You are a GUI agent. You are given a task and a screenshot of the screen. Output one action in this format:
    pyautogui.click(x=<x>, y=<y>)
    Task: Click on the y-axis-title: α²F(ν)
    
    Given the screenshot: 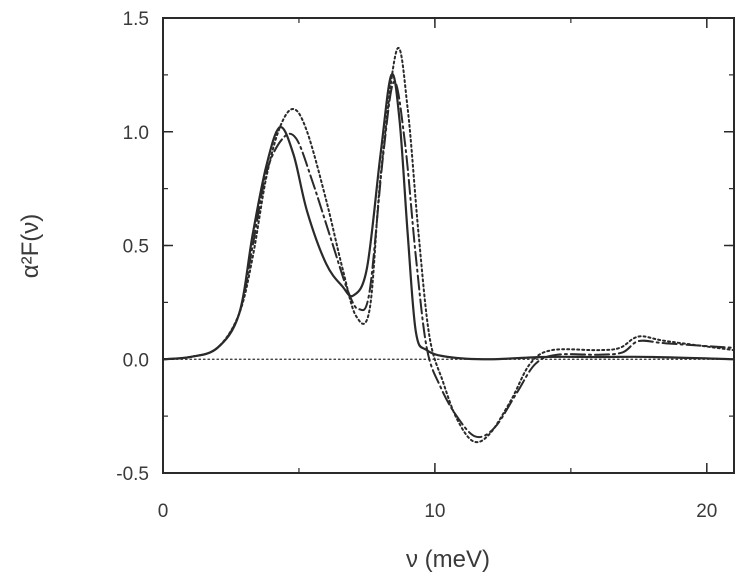 What is the action you would take?
    pyautogui.click(x=30, y=246)
    